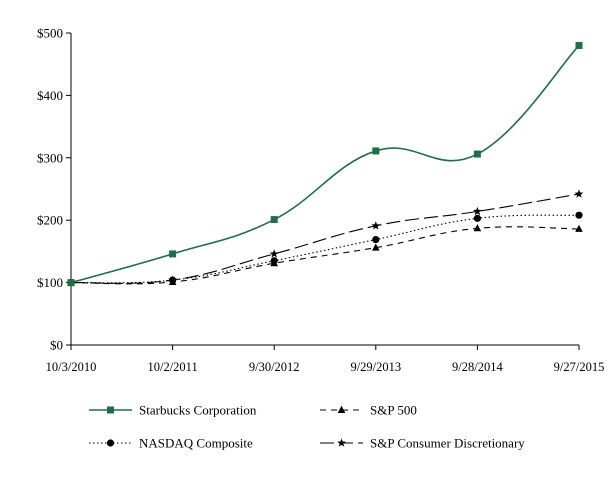 The height and width of the screenshot is (480, 613). What do you see at coordinates (447, 443) in the screenshot?
I see `legend-label: S&P Consumer Discretionary` at bounding box center [447, 443].